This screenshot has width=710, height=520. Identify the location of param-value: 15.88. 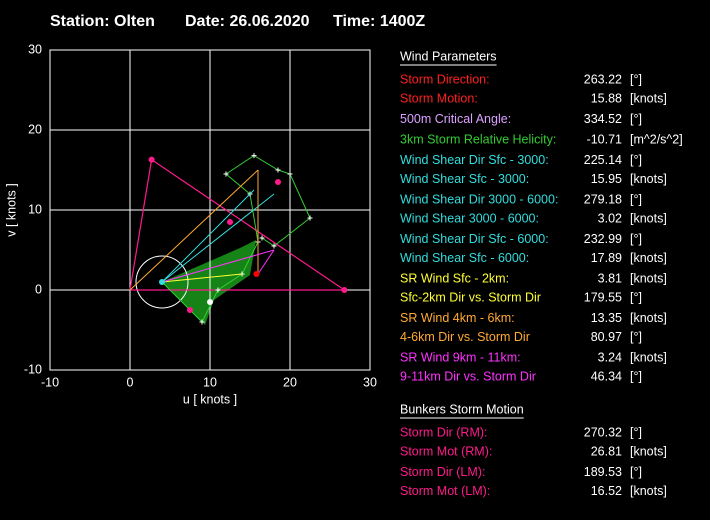
(606, 98).